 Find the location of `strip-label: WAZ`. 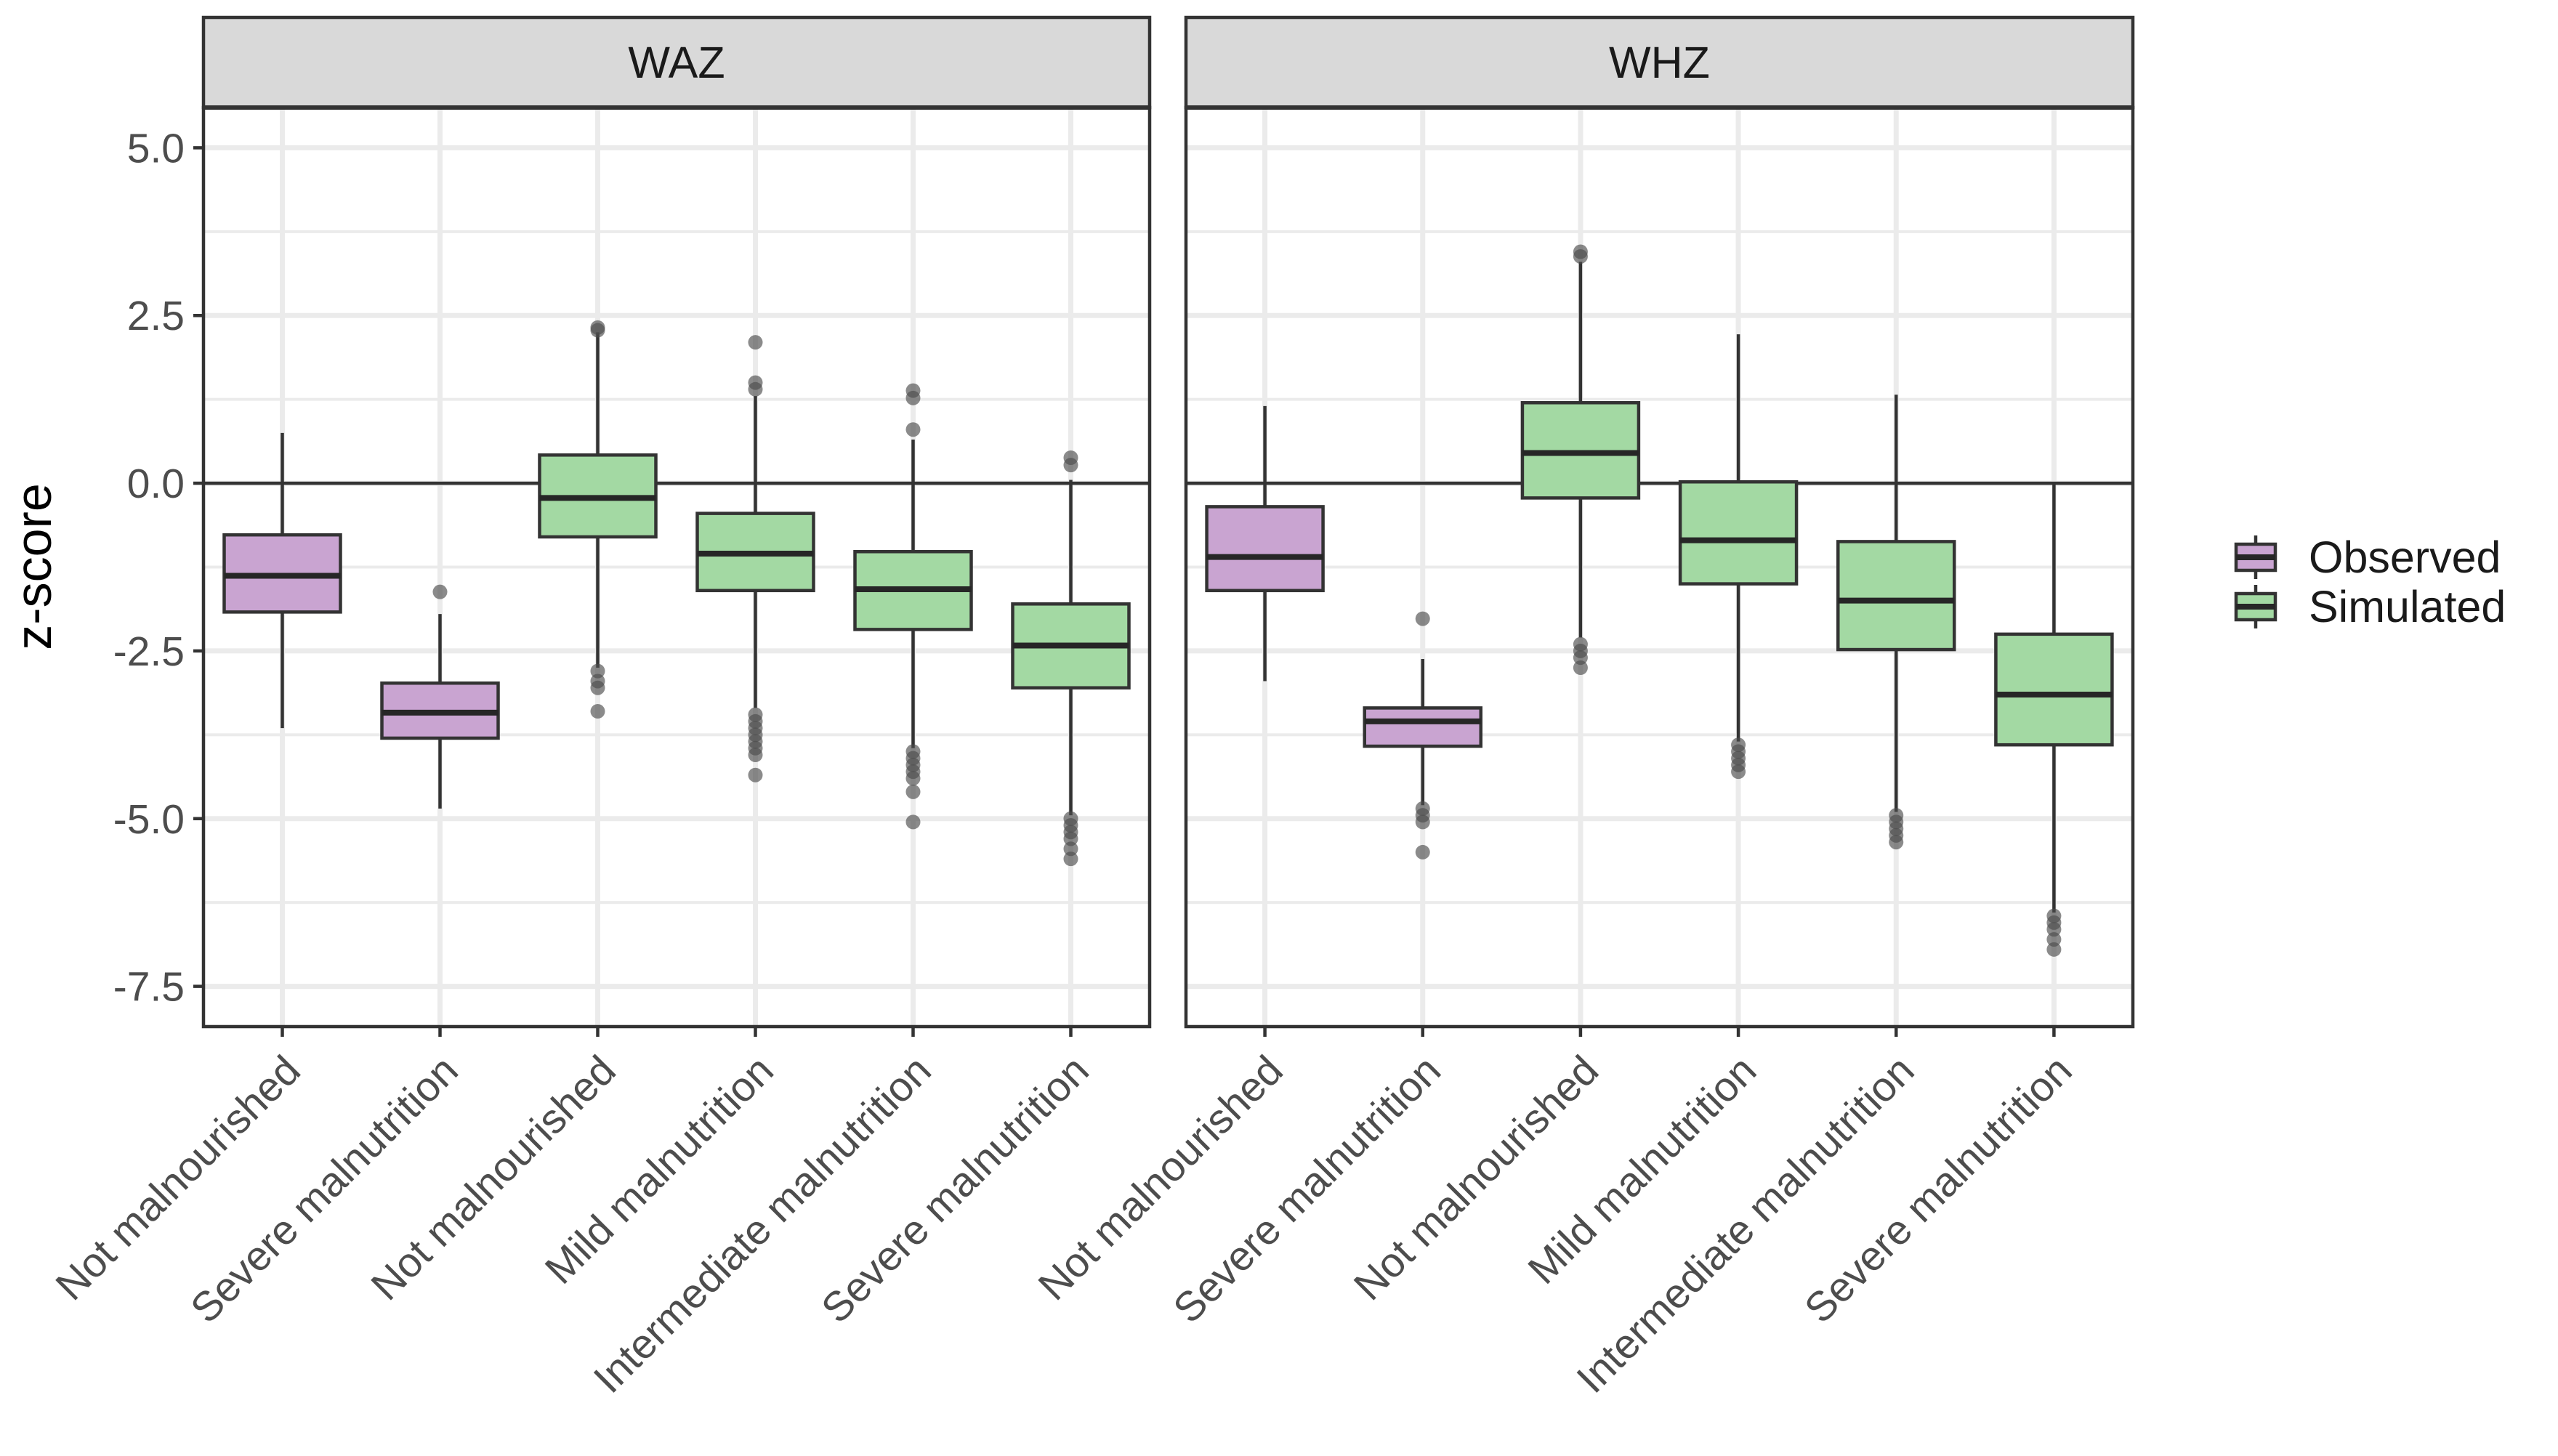

strip-label: WAZ is located at coordinates (677, 62).